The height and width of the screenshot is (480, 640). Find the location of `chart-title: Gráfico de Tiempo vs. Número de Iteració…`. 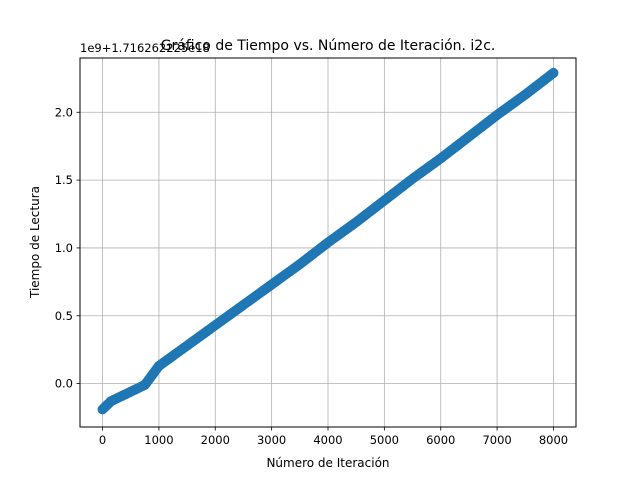

chart-title: Gráfico de Tiempo vs. Número de Iteració… is located at coordinates (328, 46).